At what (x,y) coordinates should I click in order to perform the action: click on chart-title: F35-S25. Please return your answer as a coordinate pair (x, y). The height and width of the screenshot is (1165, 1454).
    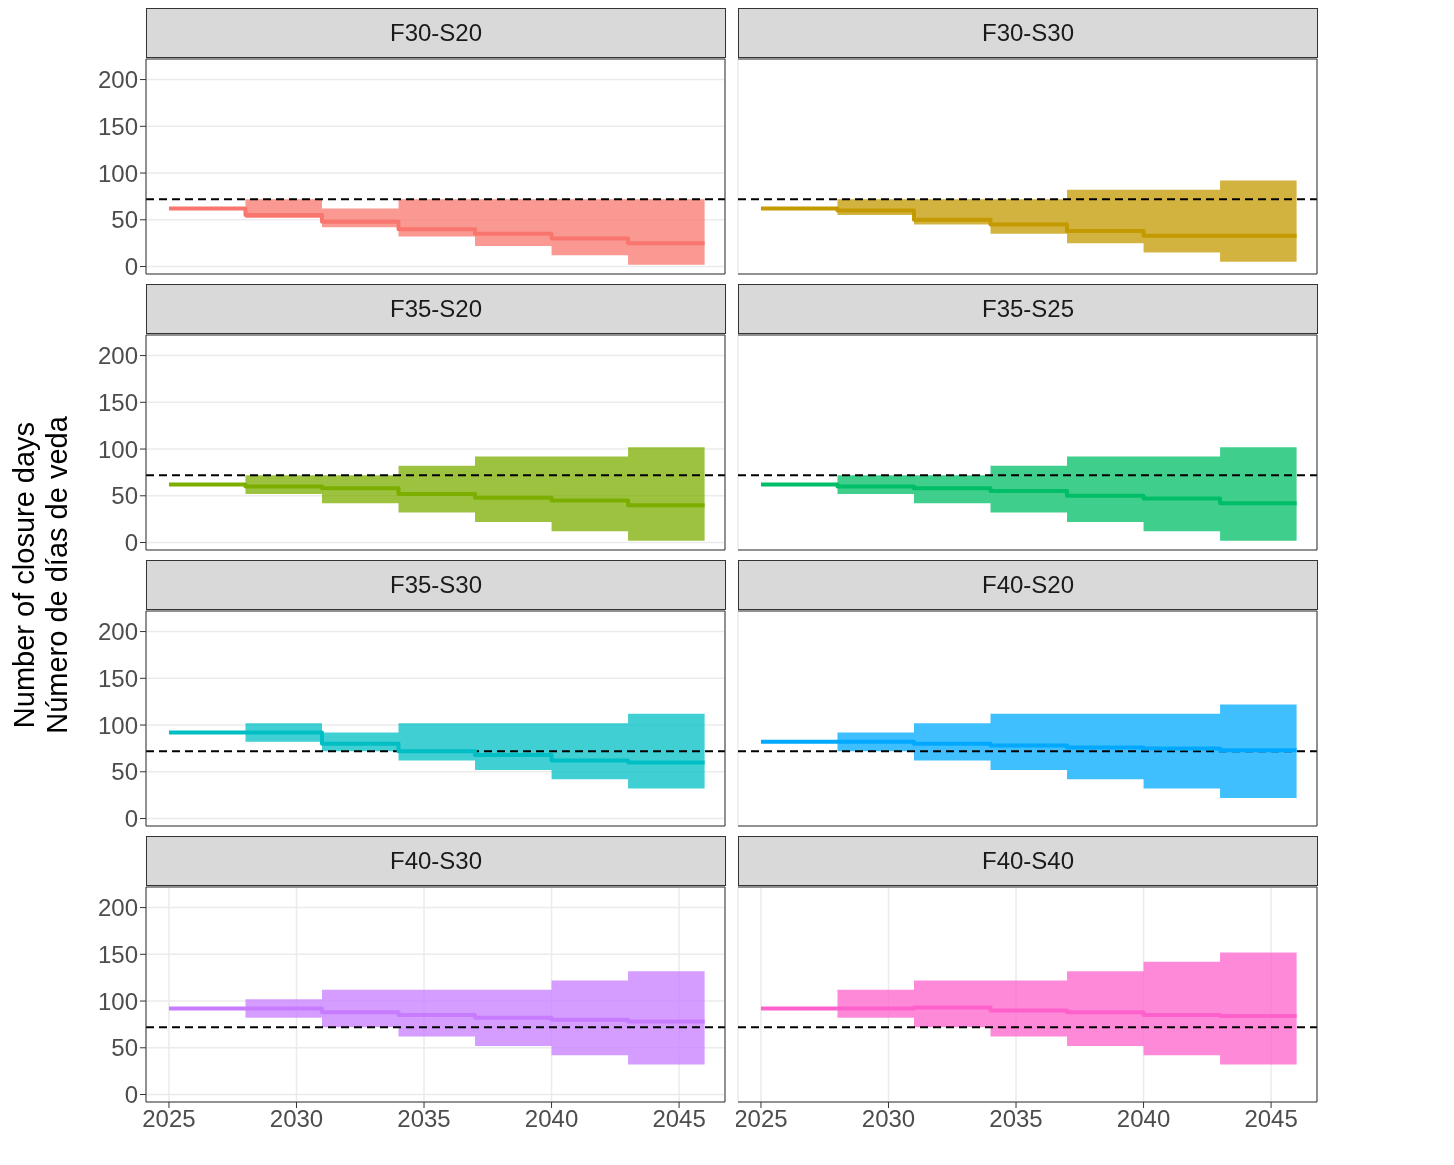
    Looking at the image, I should click on (1028, 309).